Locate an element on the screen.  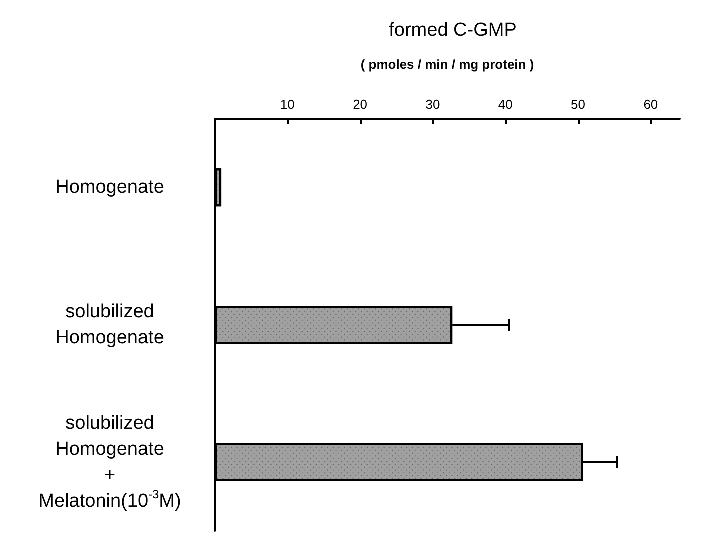
y-tick-label: Homogenate is located at coordinates (110, 187).